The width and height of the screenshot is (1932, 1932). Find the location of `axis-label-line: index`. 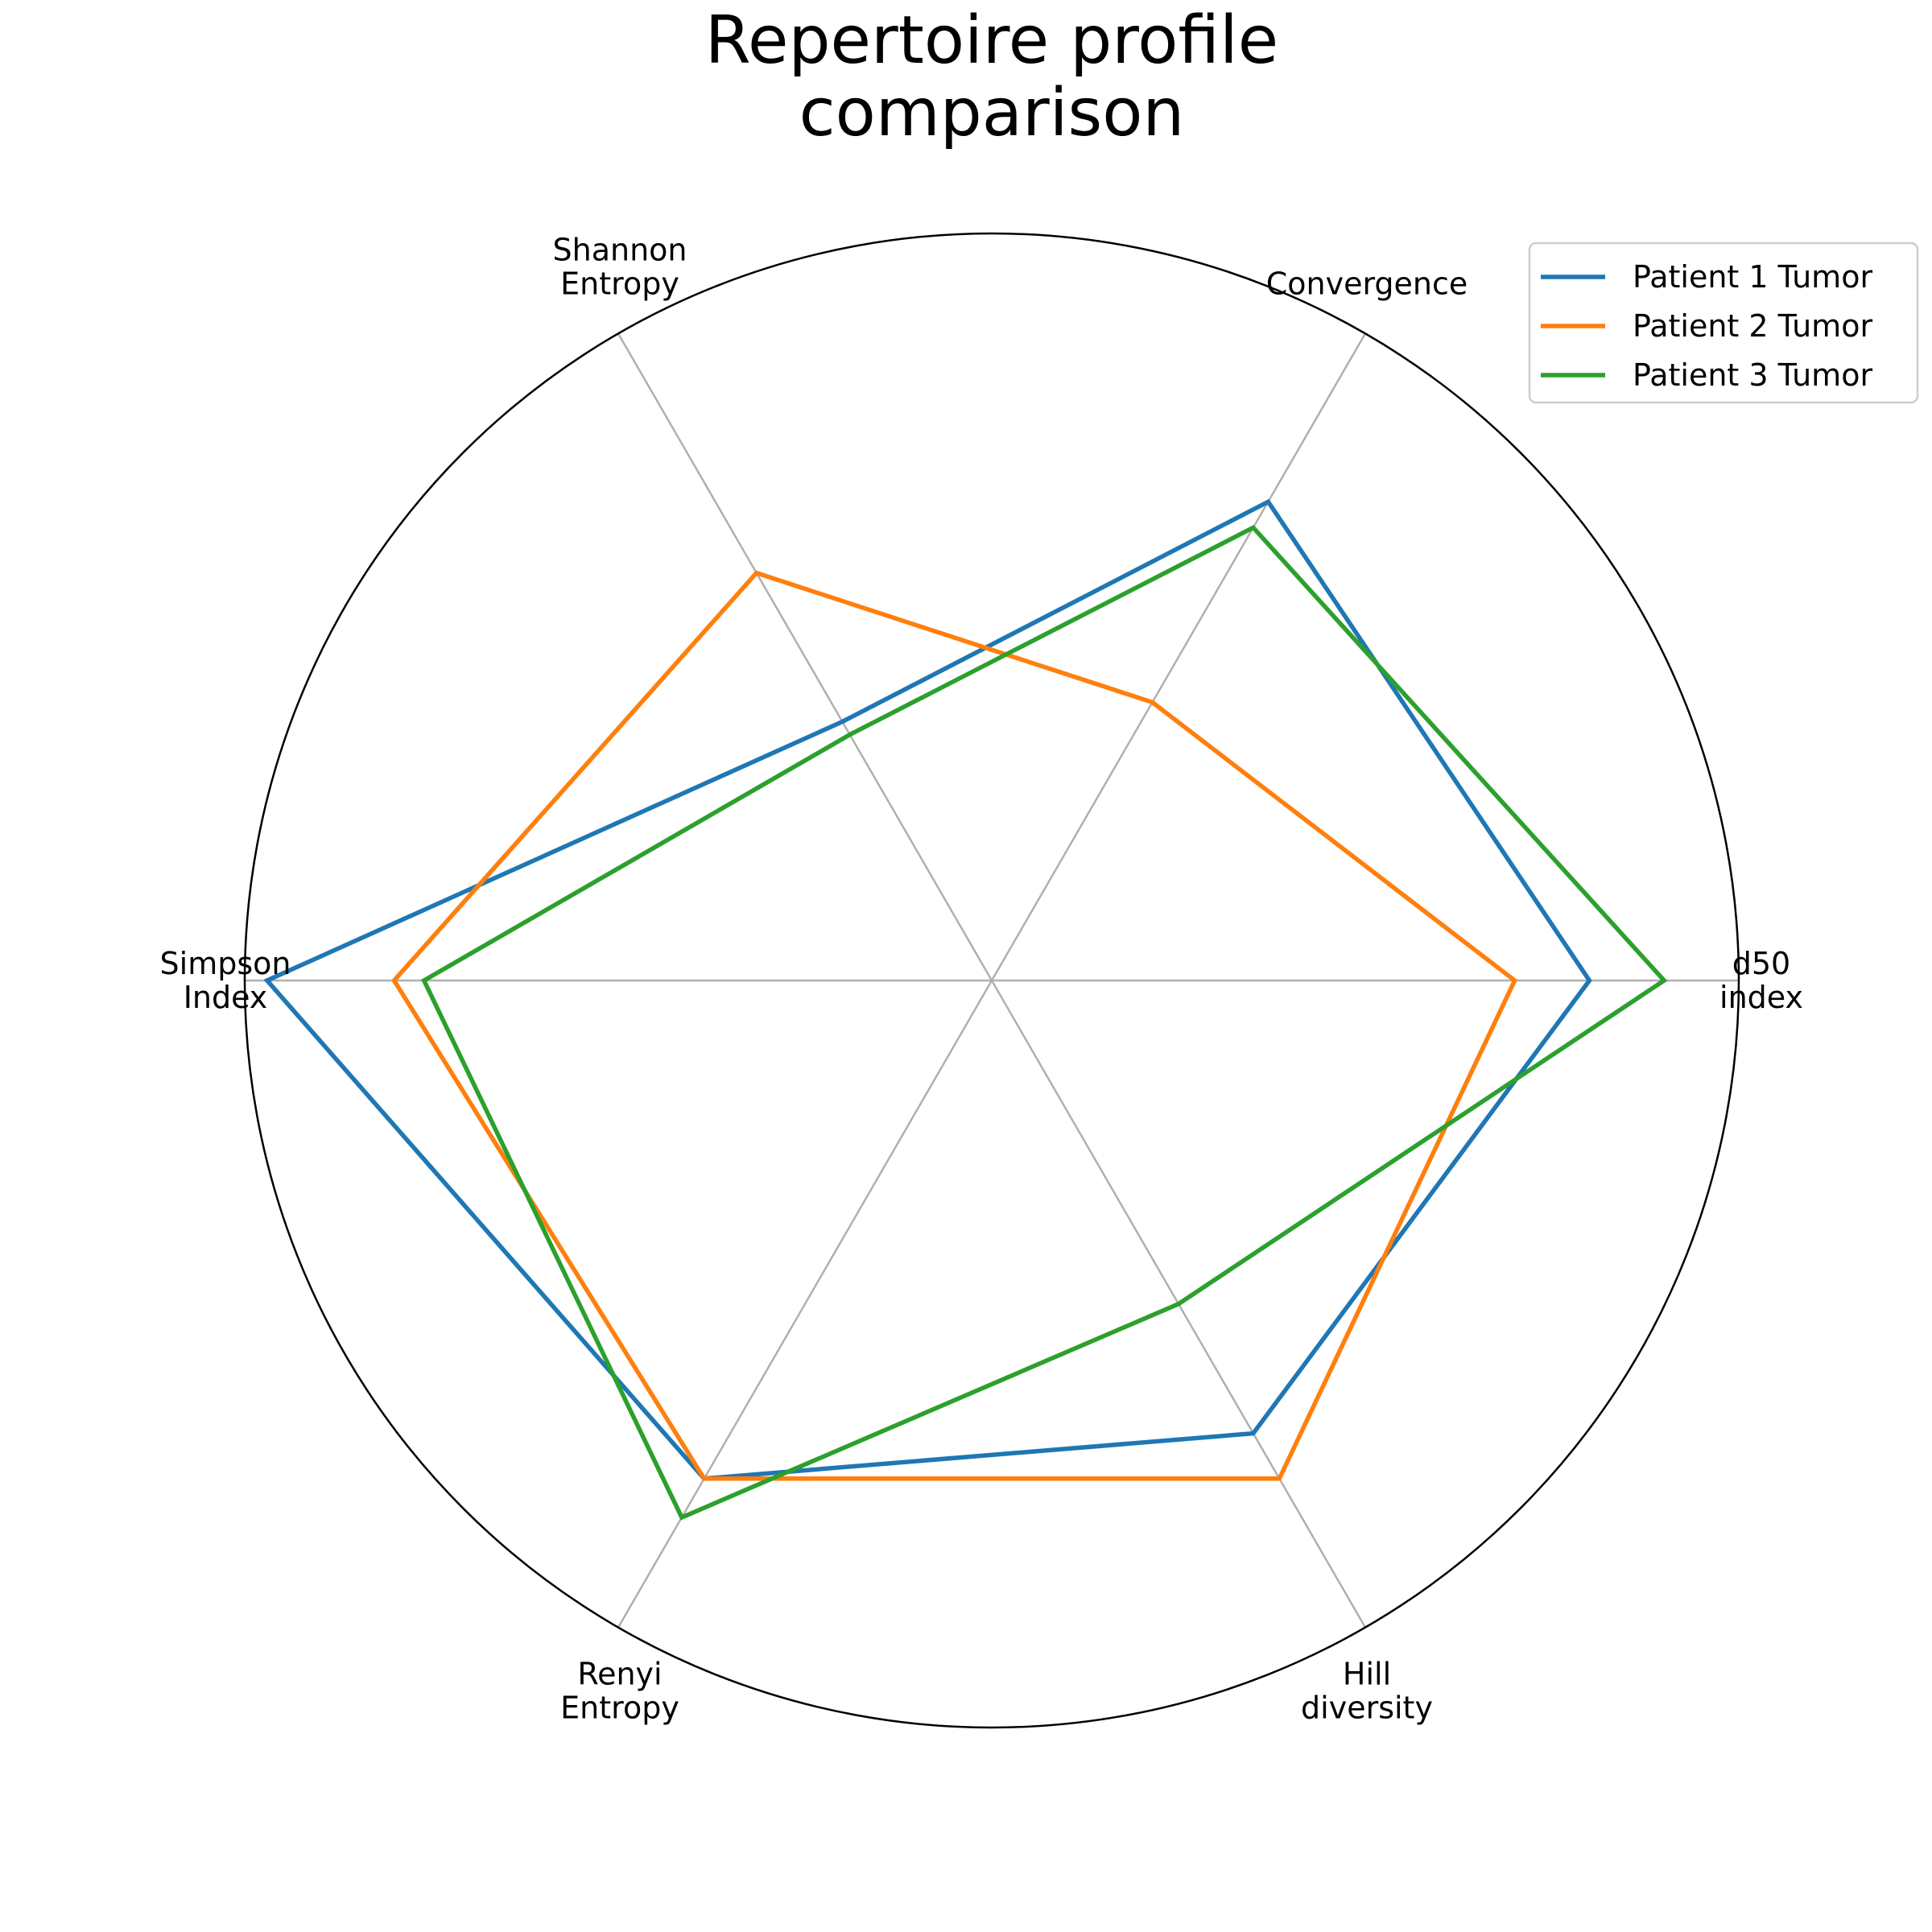

axis-label-line: index is located at coordinates (1761, 997).